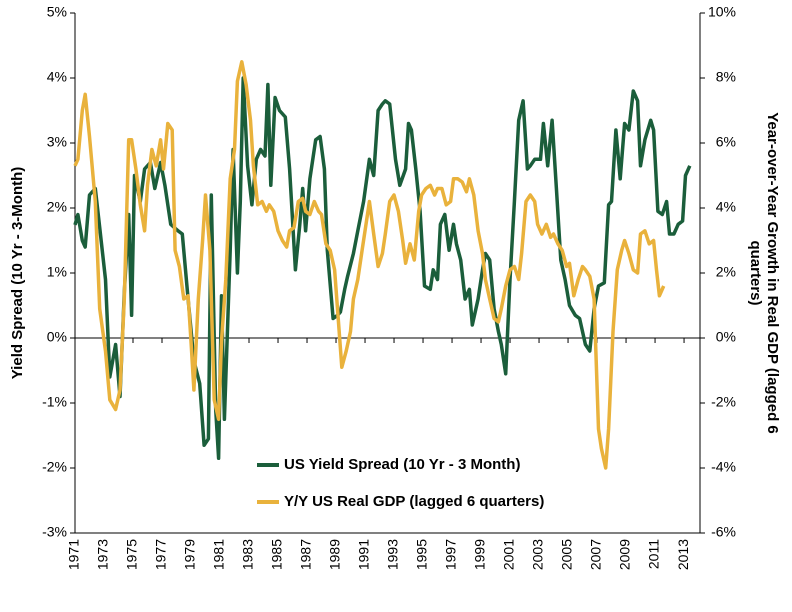  Describe the element at coordinates (509, 554) in the screenshot. I see `x-tick-label: 2001` at that location.